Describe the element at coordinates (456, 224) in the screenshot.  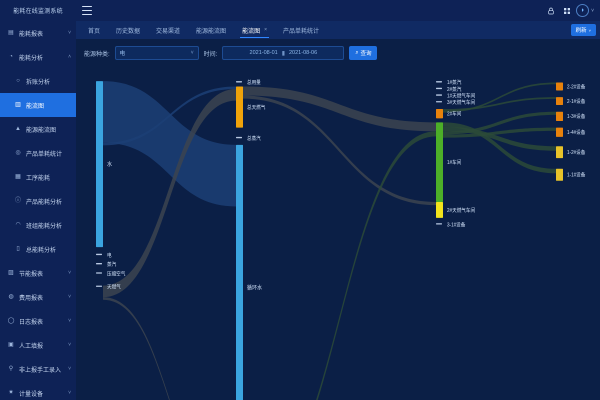
I see `sankey-node-label: 3-1#设备` at that location.